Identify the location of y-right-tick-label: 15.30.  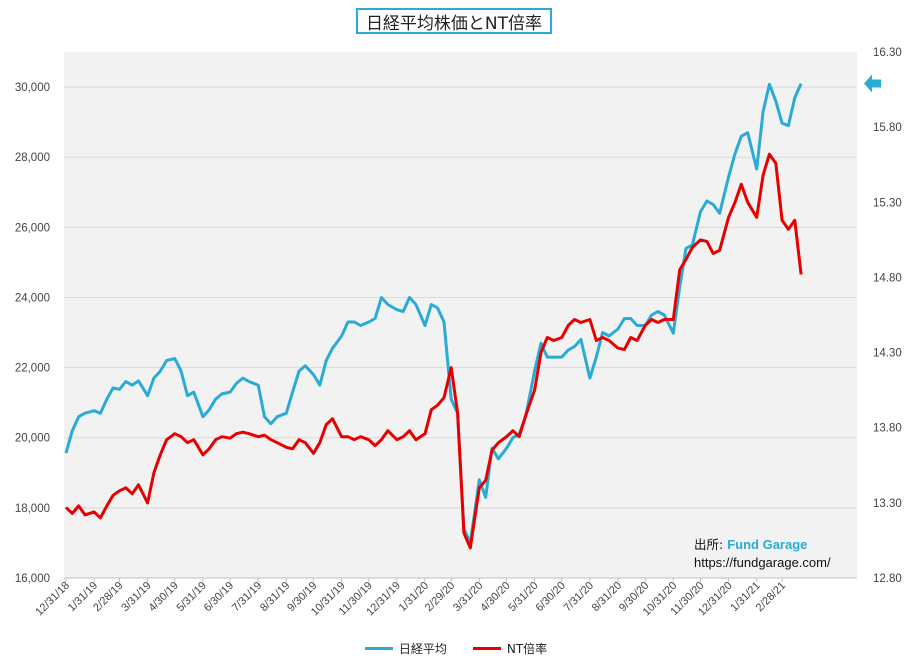
(887, 203).